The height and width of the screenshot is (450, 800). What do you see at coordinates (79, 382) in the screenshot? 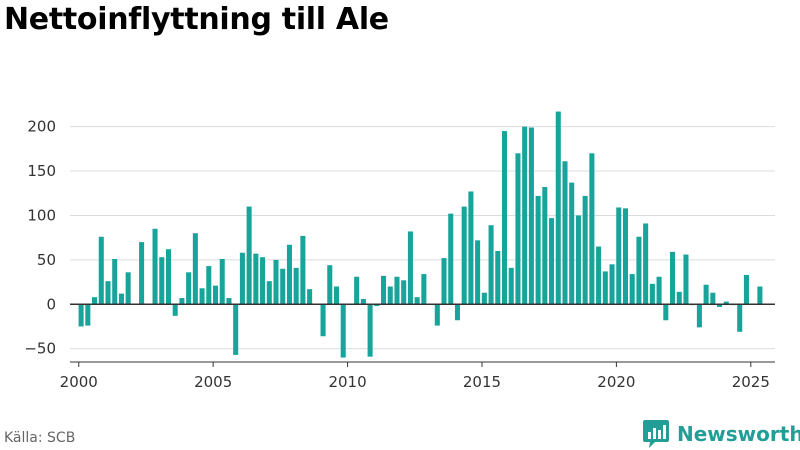
I see `x-tick-label: 2000` at bounding box center [79, 382].